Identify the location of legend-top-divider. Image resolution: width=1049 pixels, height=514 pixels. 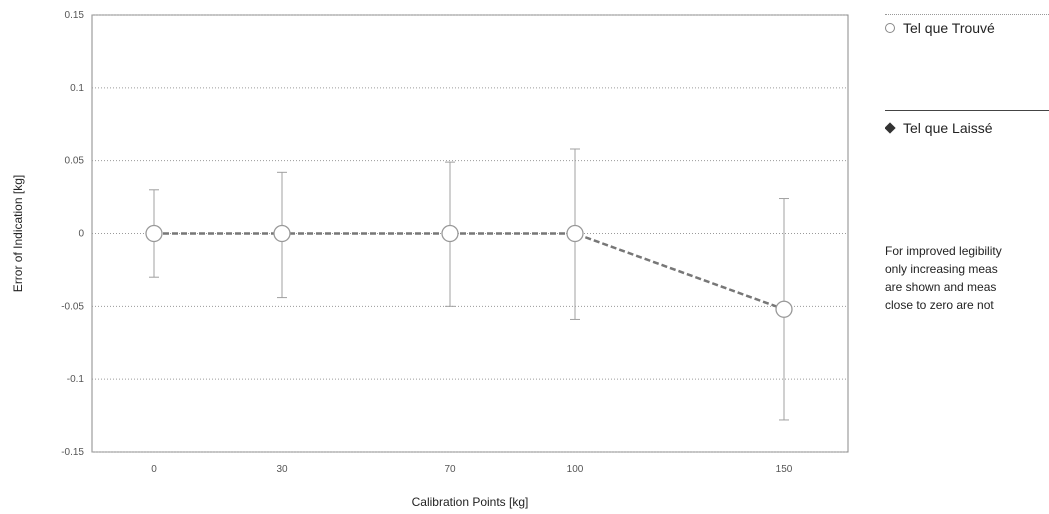
(967, 14).